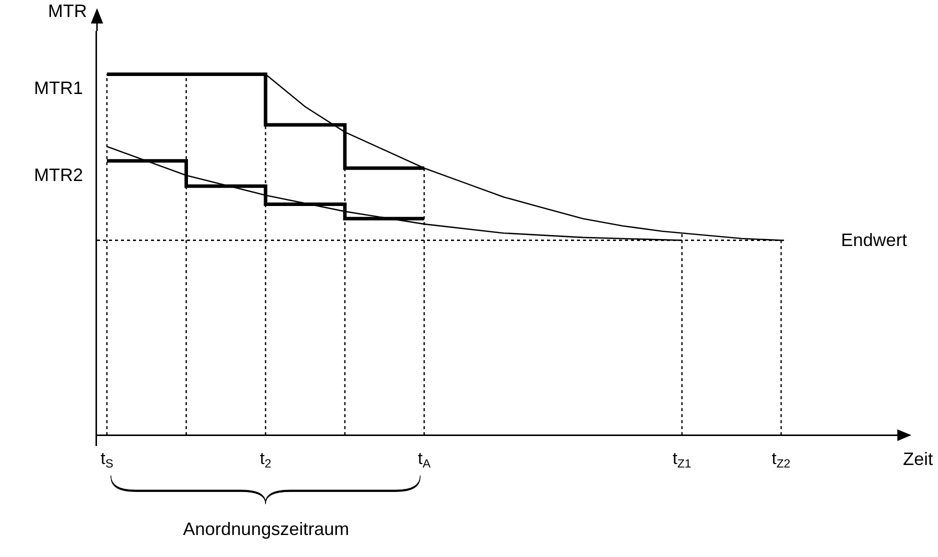 The width and height of the screenshot is (938, 557). Describe the element at coordinates (58, 175) in the screenshot. I see `series-label: MTR2` at that location.